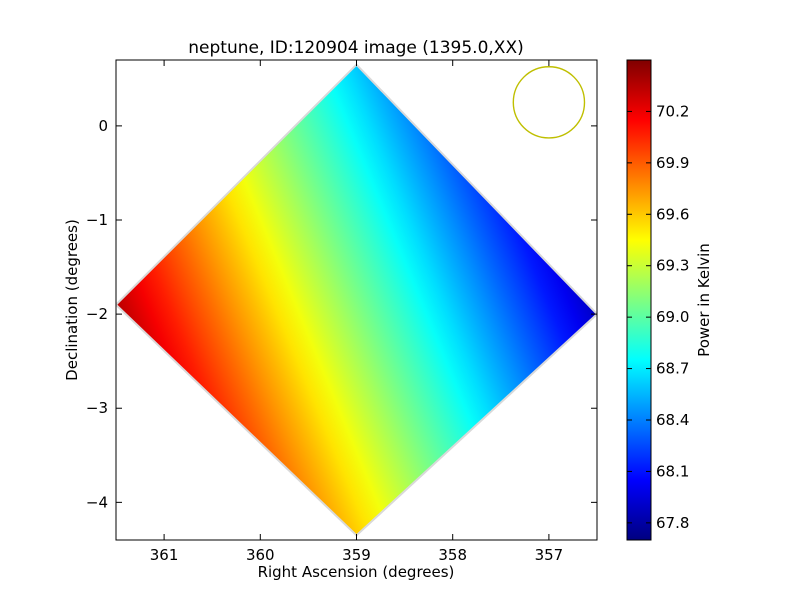 Image resolution: width=800 pixels, height=600 pixels. Describe the element at coordinates (672, 163) in the screenshot. I see `colorbar-tick-label: 69.9` at that location.